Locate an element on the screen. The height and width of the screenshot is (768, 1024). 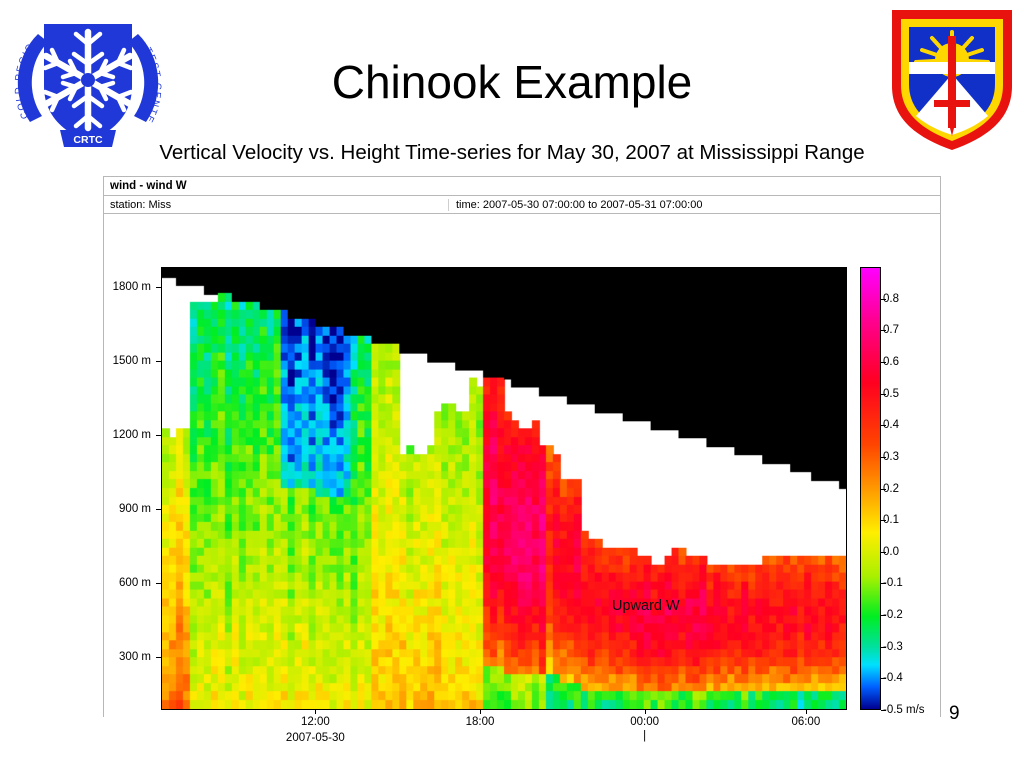
colorbar-tick-label: 0.5 is located at coordinates (891, 393).